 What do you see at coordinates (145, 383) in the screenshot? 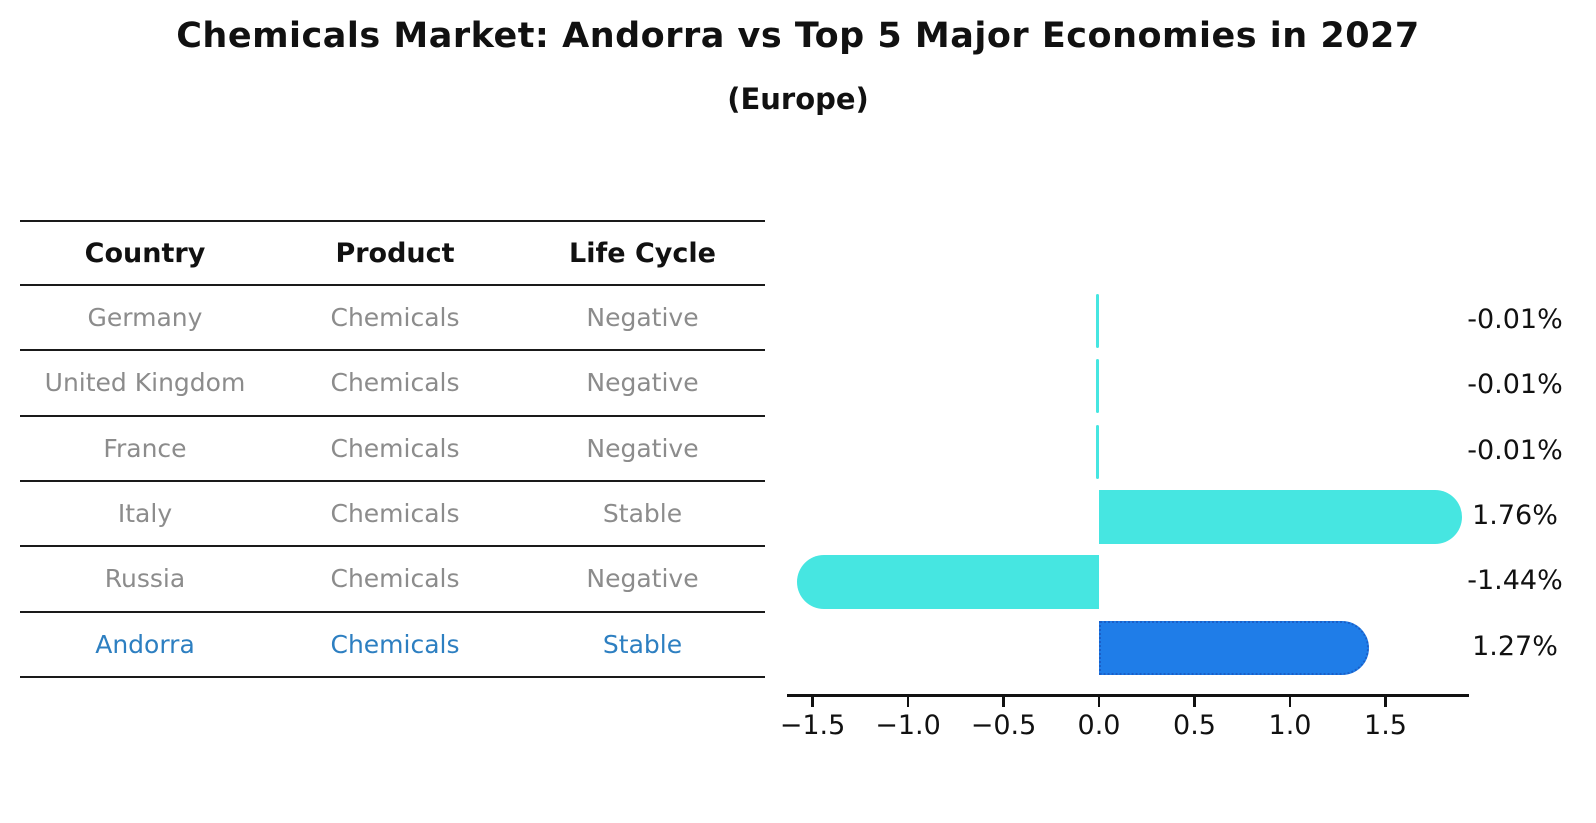
I see `cell-country: United Kingdom` at bounding box center [145, 383].